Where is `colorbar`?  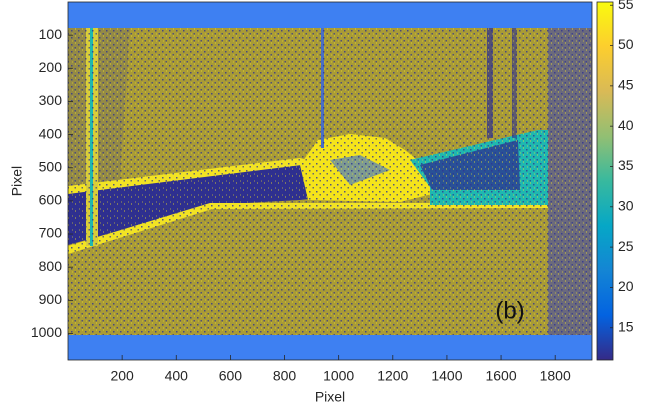
colorbar is located at coordinates (605, 181).